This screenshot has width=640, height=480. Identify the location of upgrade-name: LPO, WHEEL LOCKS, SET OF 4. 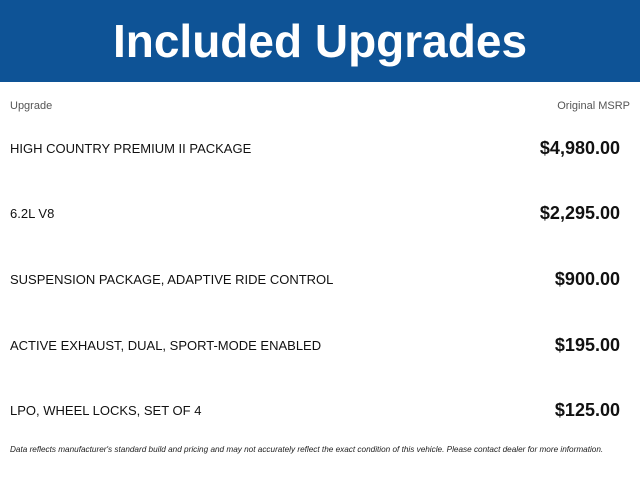
(106, 410).